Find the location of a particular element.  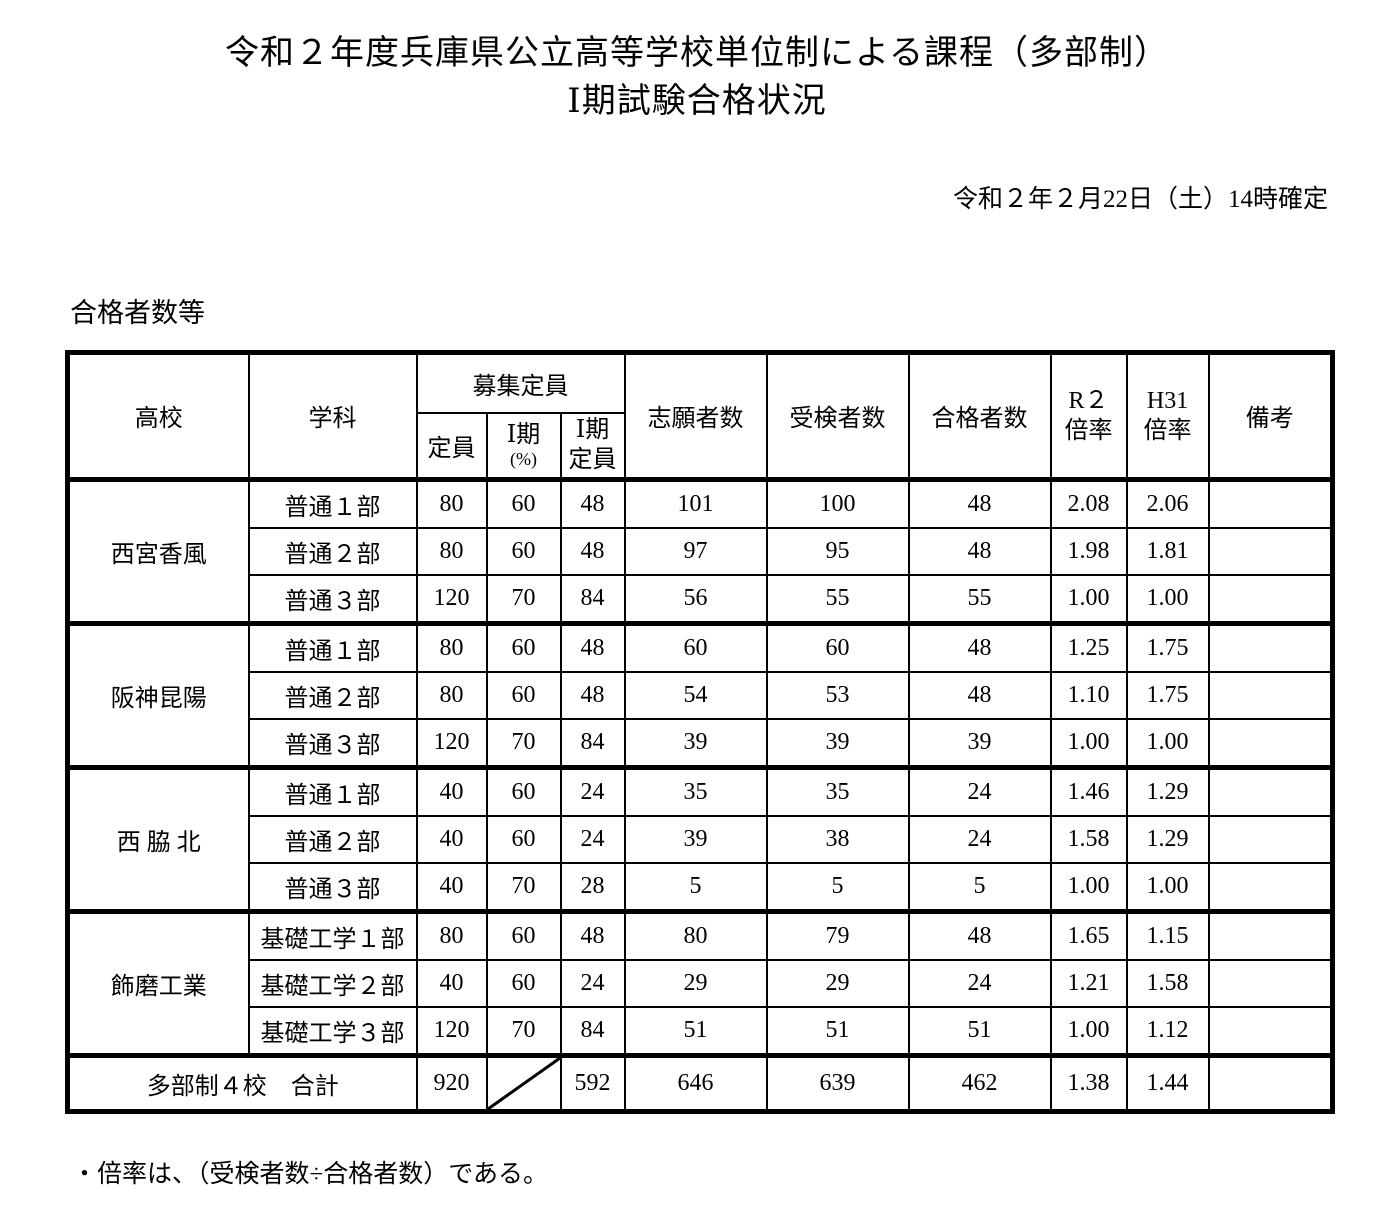

applicants-cell: 5 is located at coordinates (695, 887).